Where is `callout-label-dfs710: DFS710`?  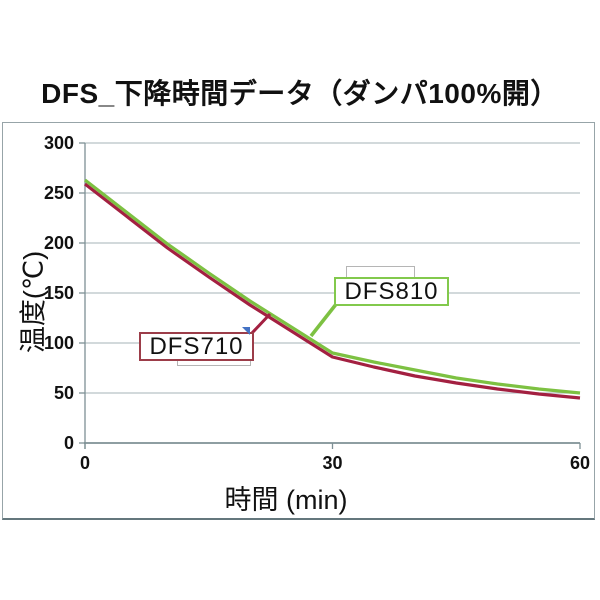 callout-label-dfs710: DFS710 is located at coordinates (196, 346).